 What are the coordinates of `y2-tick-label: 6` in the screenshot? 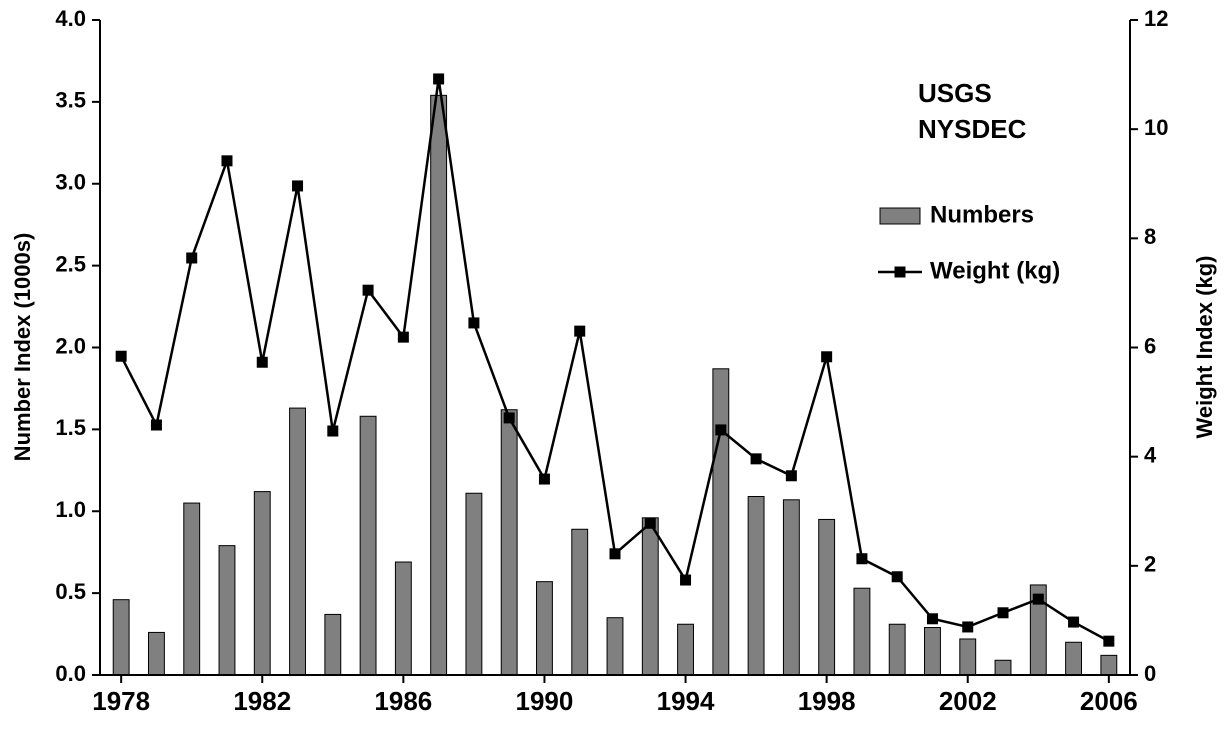 It's located at (1150, 345).